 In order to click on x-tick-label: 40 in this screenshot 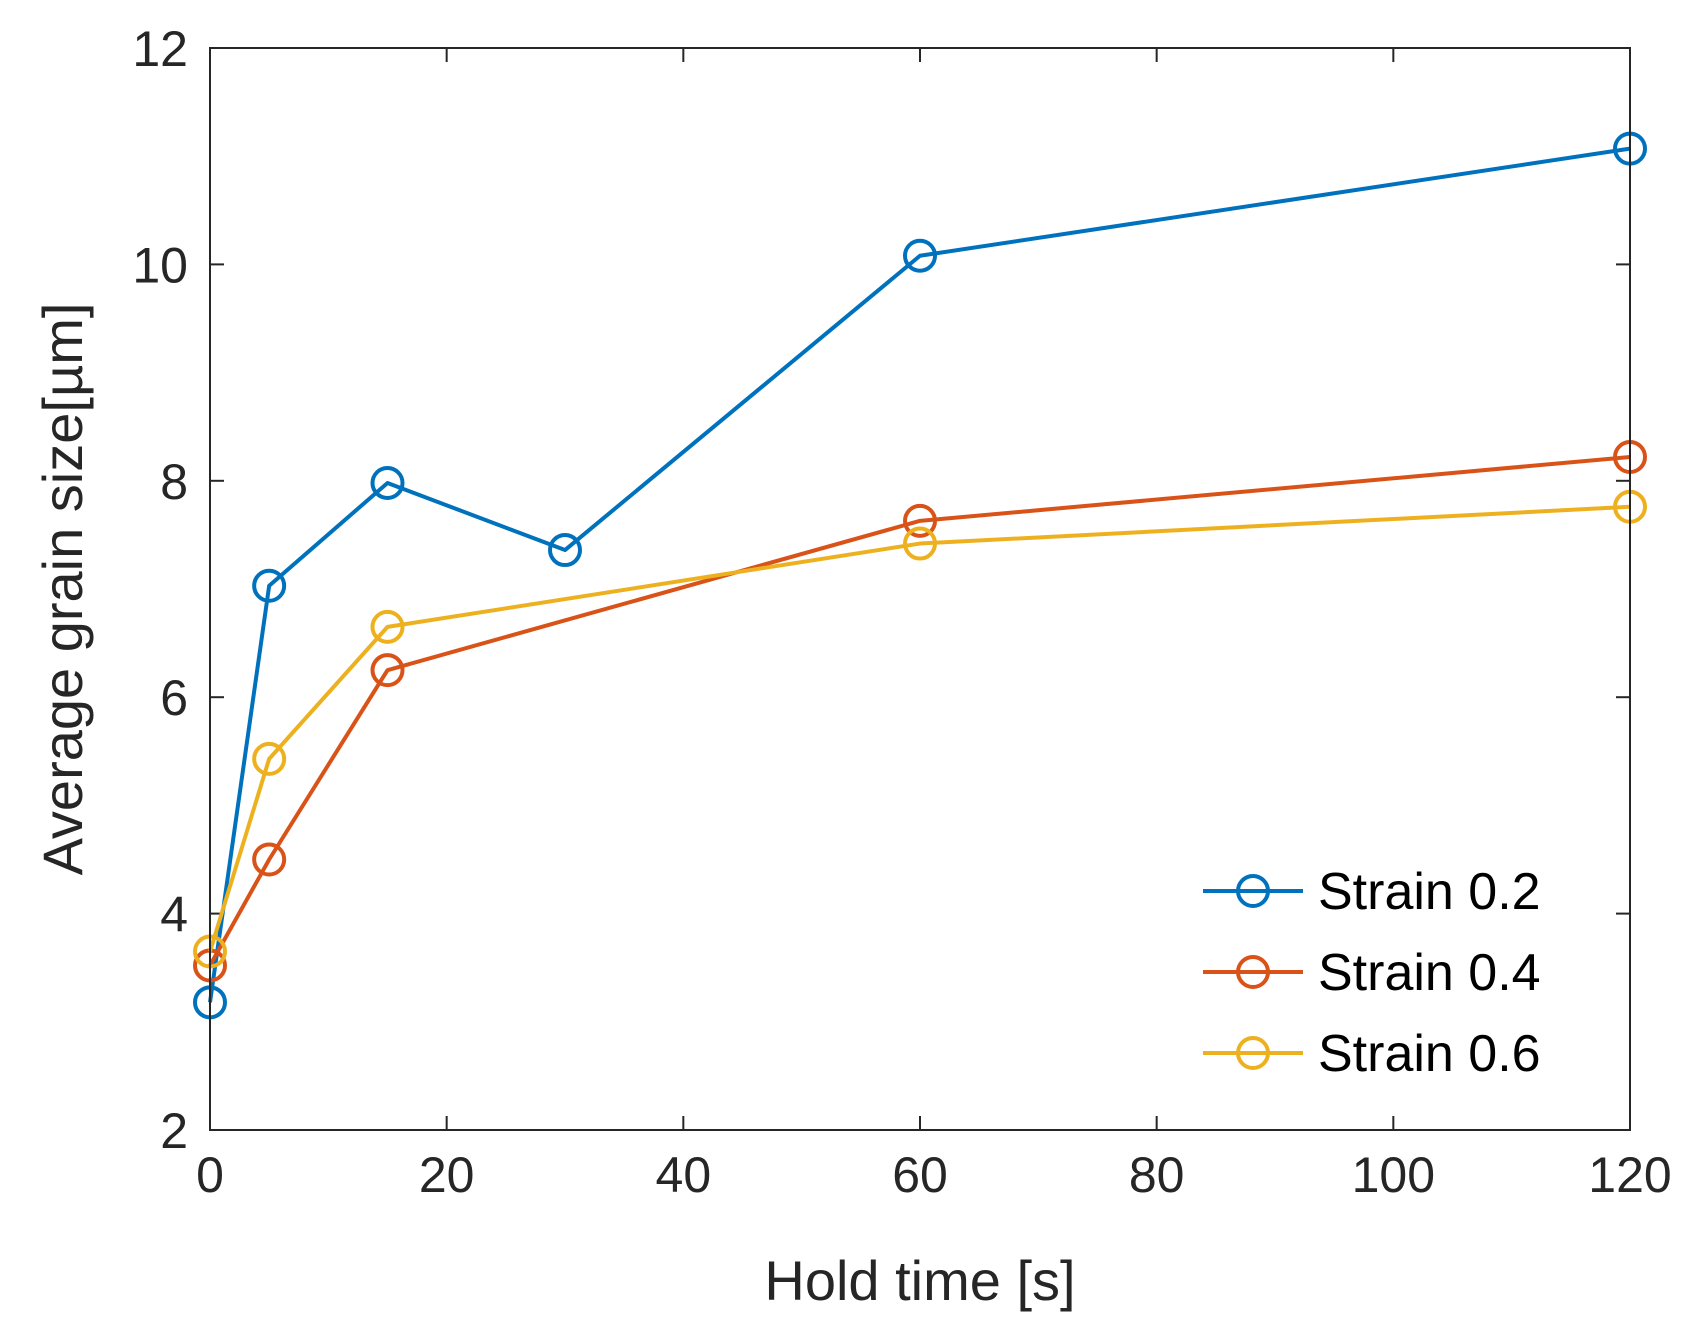, I will do `click(684, 1175)`.